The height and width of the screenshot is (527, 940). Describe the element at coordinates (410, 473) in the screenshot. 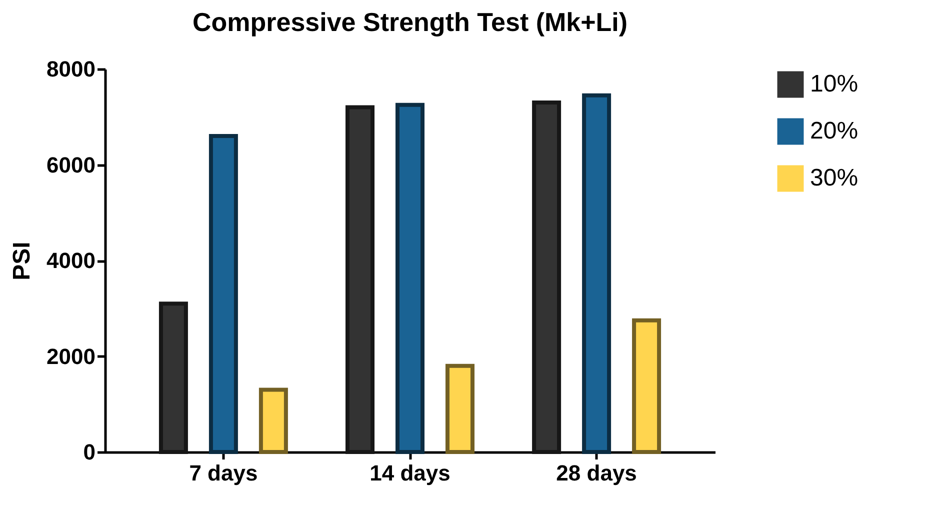

I see `x-tick-label: 14 days` at that location.